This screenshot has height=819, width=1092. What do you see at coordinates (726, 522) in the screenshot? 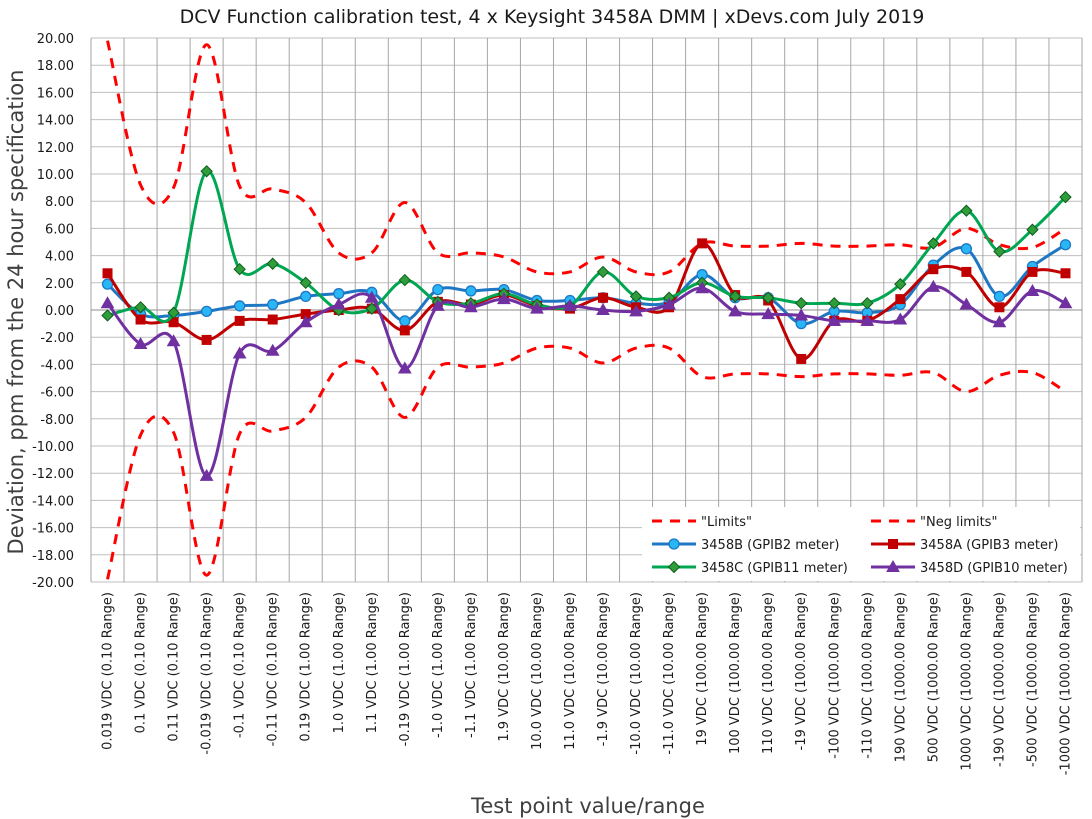
I see `legend-label: "Limits"` at bounding box center [726, 522].